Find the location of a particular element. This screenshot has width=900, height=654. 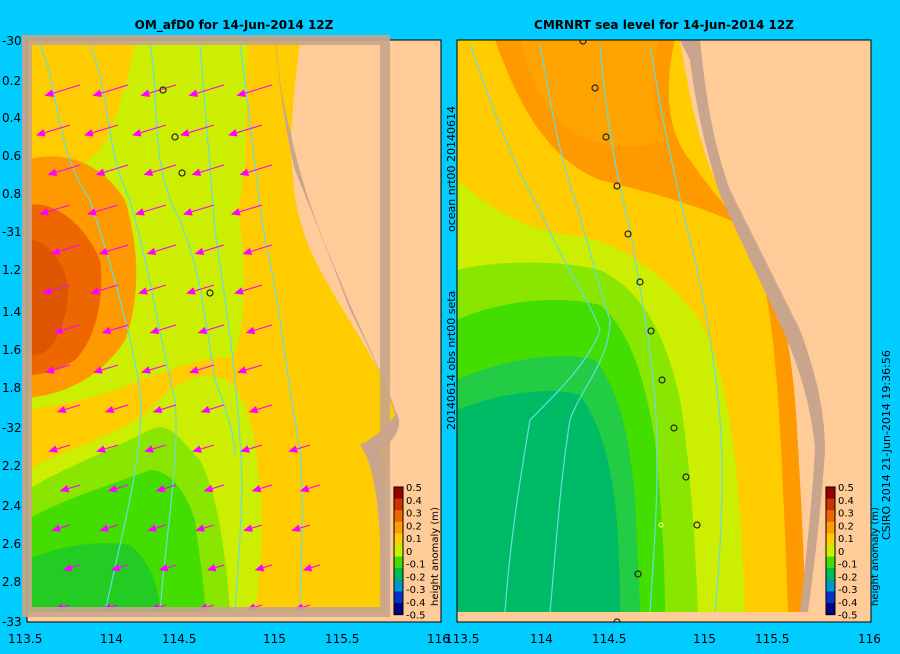

y-tick: -32 is located at coordinates (12, 428).